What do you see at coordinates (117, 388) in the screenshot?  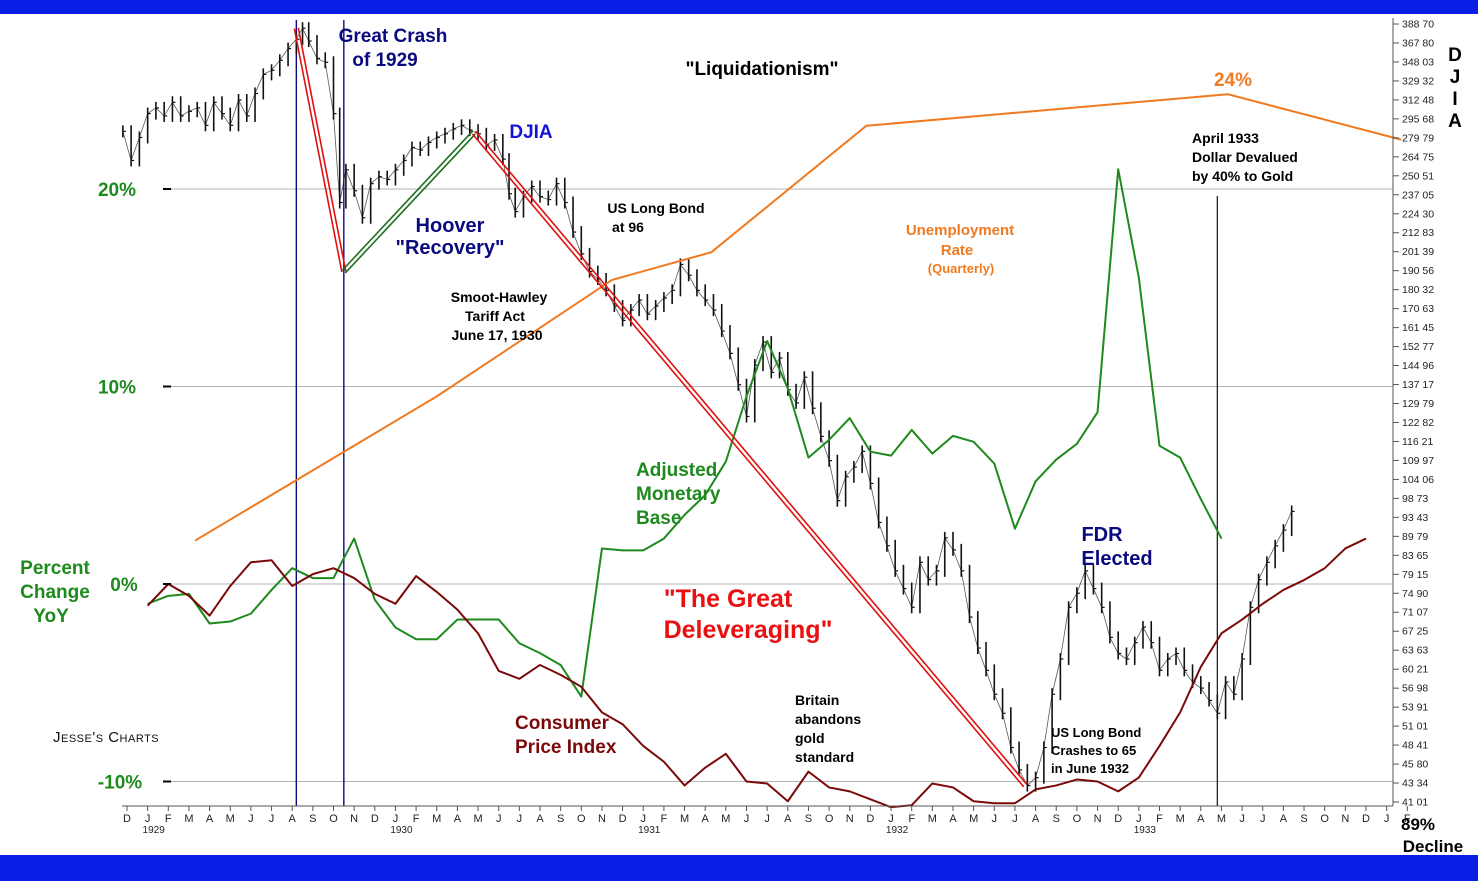 I see `left-axis-tick-label: 10%` at bounding box center [117, 388].